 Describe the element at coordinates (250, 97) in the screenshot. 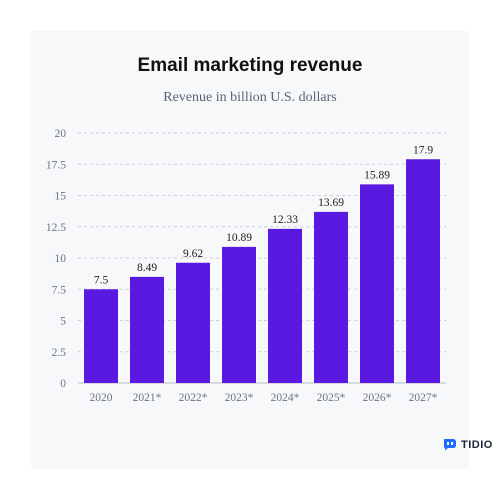

I see `chart-subtitle: Revenue in billion U.S. dollars` at that location.